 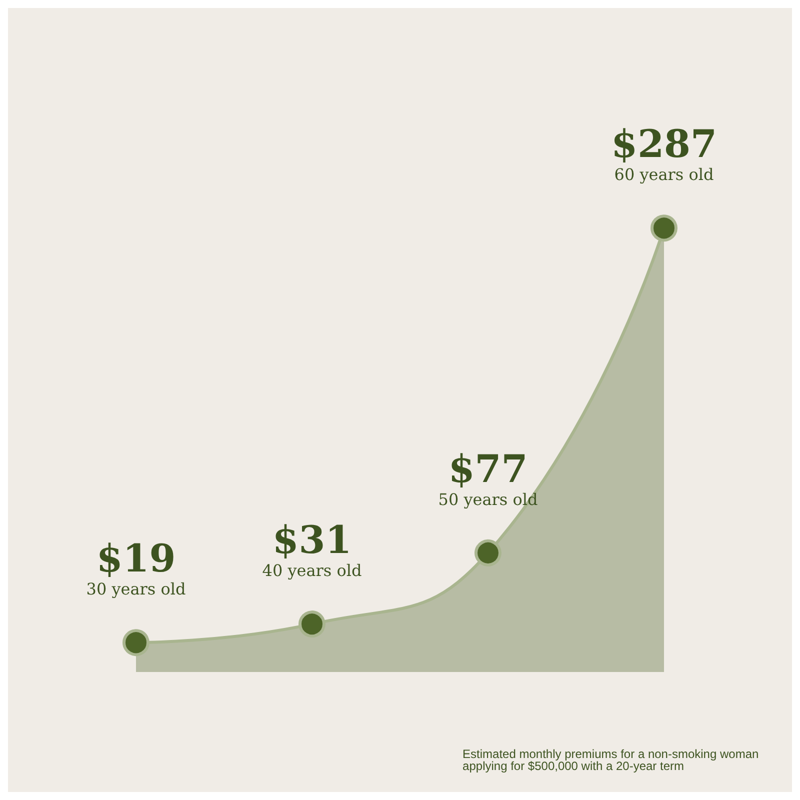 I want to click on data-label: $287 60 years old, so click(x=664, y=152).